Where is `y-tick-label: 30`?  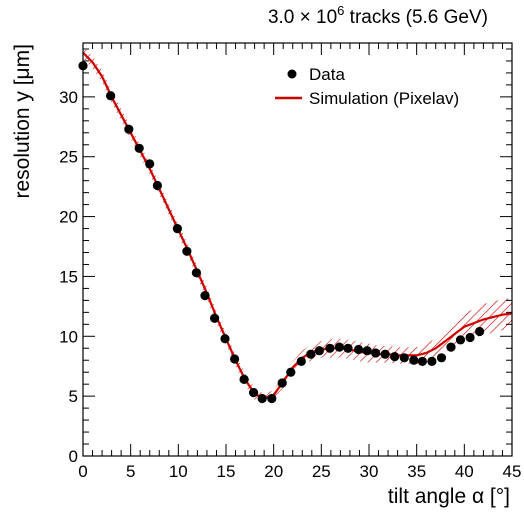 y-tick-label: 30 is located at coordinates (68, 97).